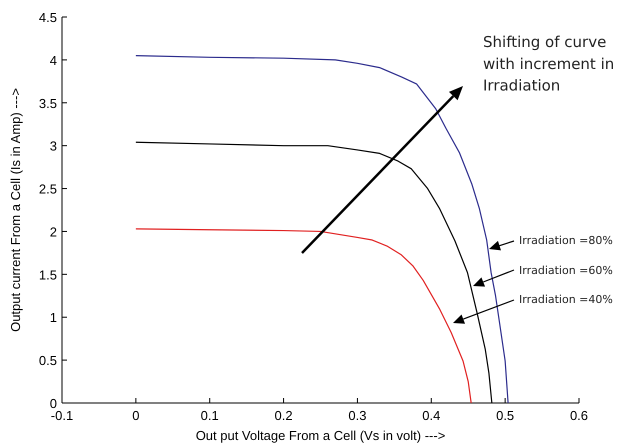  Describe the element at coordinates (47, 103) in the screenshot. I see `y-tick-label: 3.5` at that location.